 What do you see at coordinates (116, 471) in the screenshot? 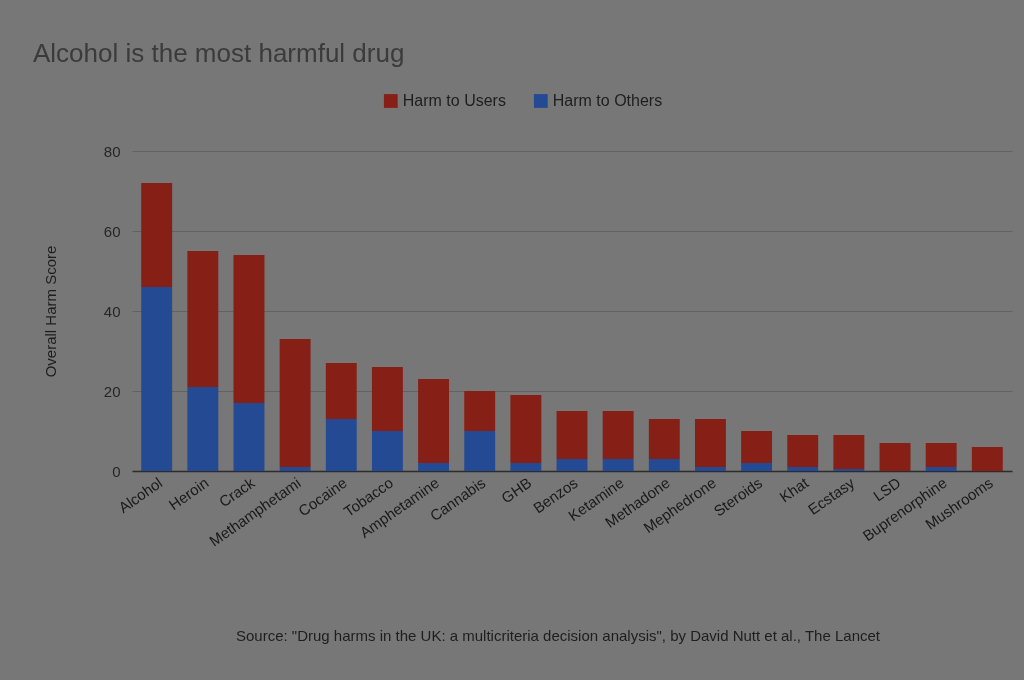
I see `y-tick-label: 0` at bounding box center [116, 471].